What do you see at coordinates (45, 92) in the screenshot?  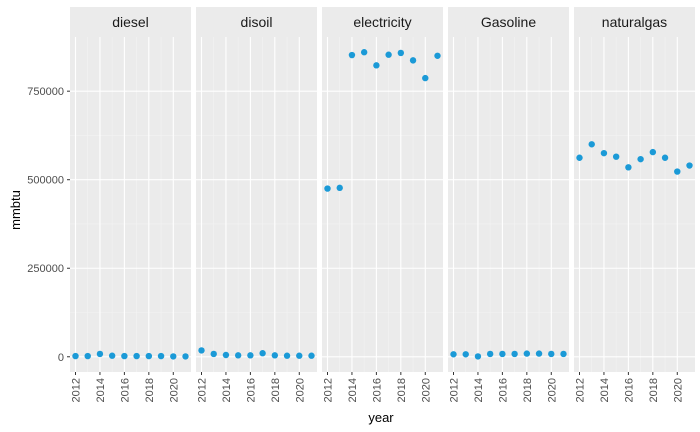 I see `y-tick-label: 750000` at bounding box center [45, 92].